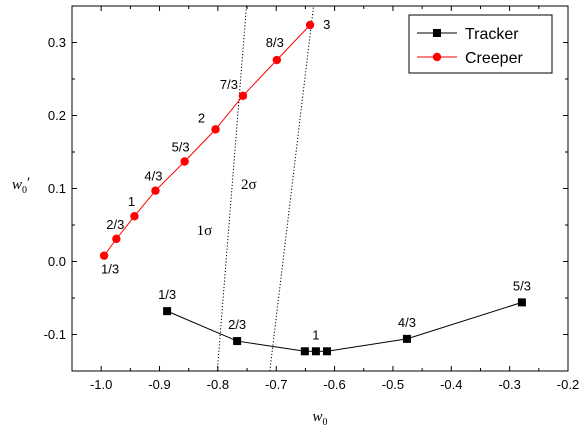  I want to click on y-tick-label: 0.2, so click(57, 115).